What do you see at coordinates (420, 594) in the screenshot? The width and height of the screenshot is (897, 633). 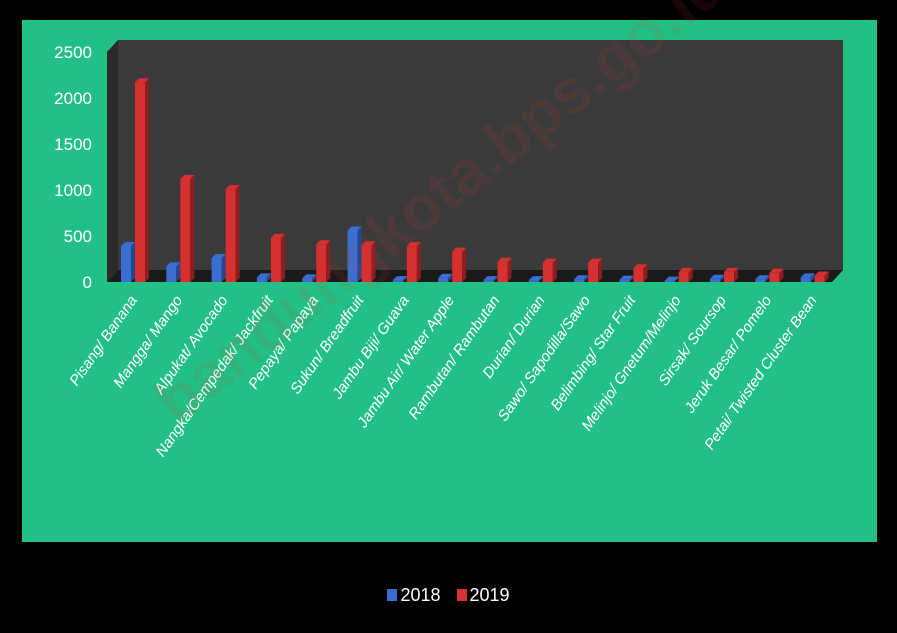 I see `legend-label-2018: 2018` at bounding box center [420, 594].